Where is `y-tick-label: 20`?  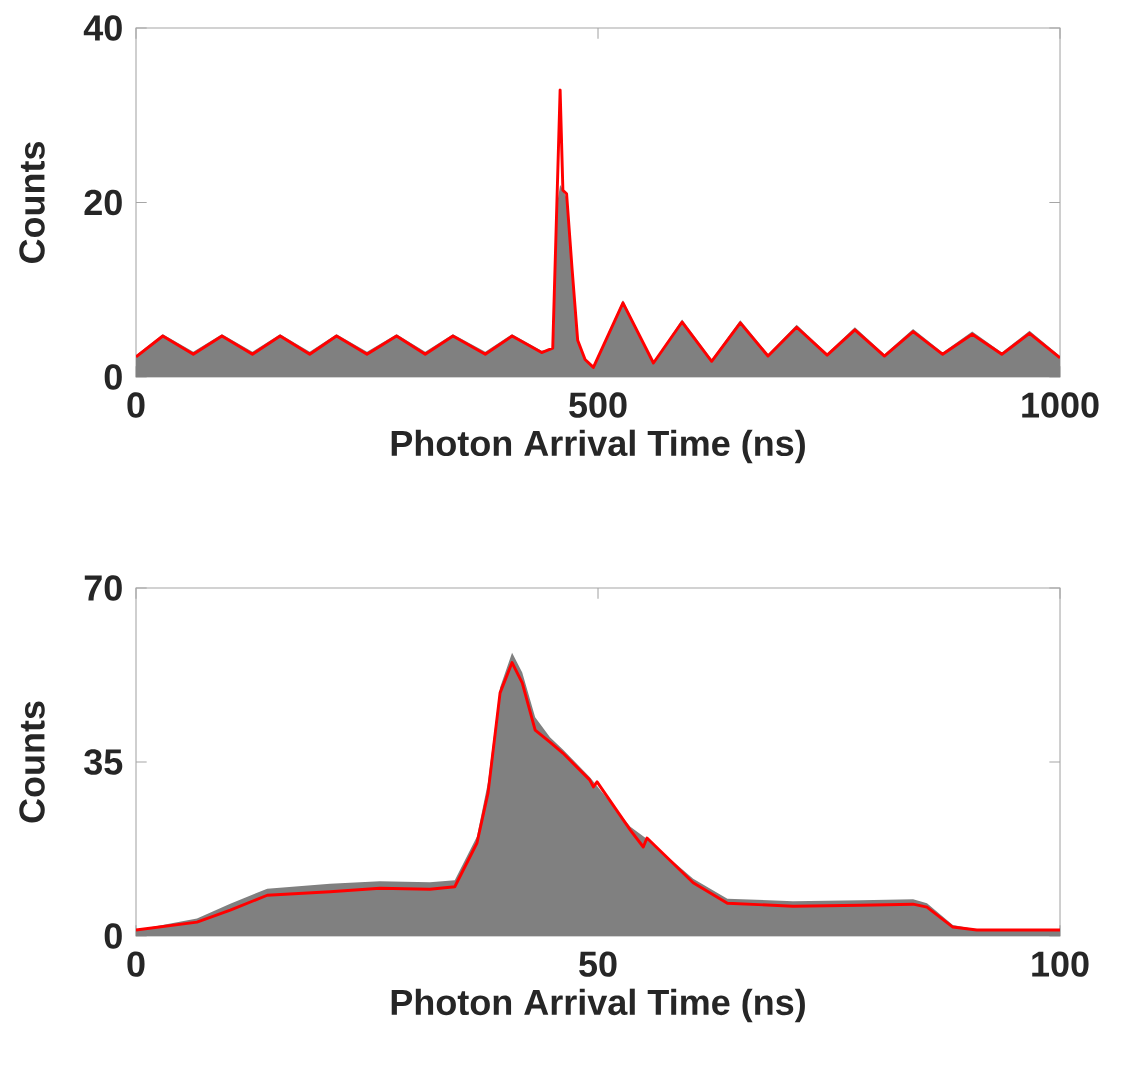 y-tick-label: 20 is located at coordinates (103, 202).